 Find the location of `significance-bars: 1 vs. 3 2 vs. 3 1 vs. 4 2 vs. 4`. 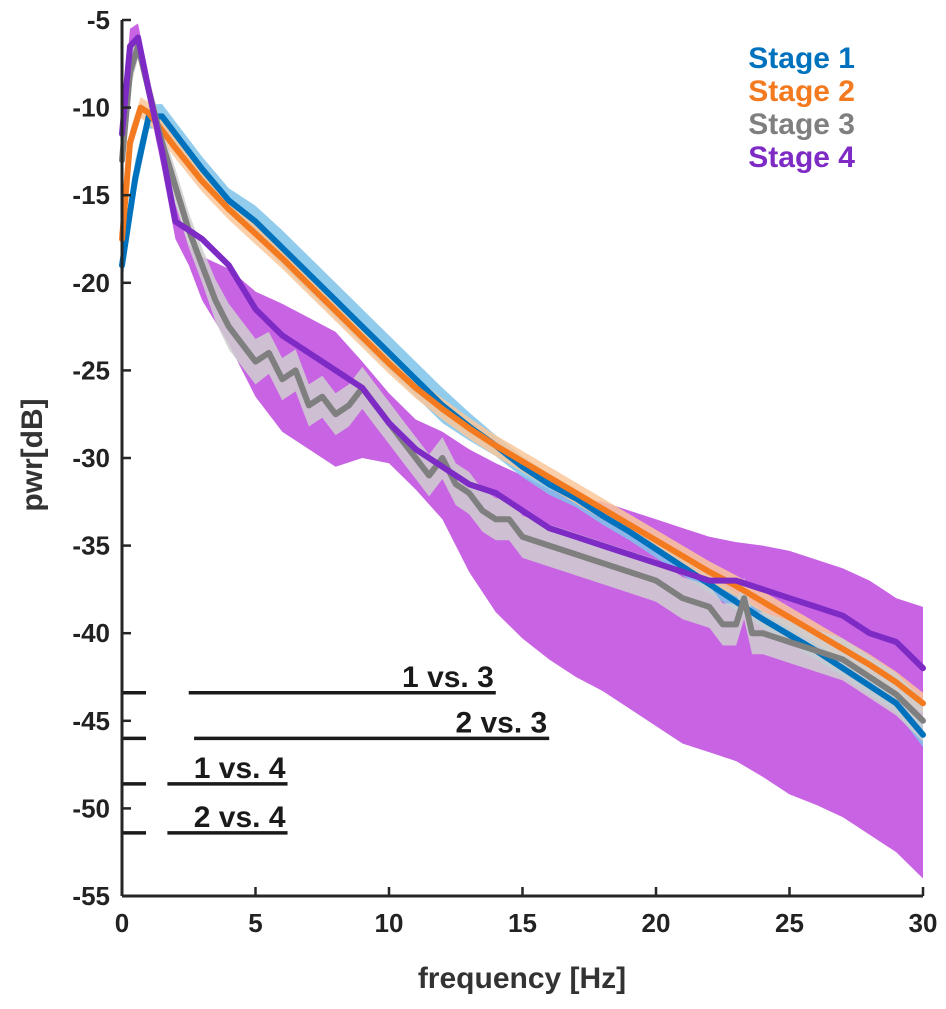

significance-bars: 1 vs. 3 2 vs. 3 1 vs. 4 2 vs. 4 is located at coordinates (336, 748).